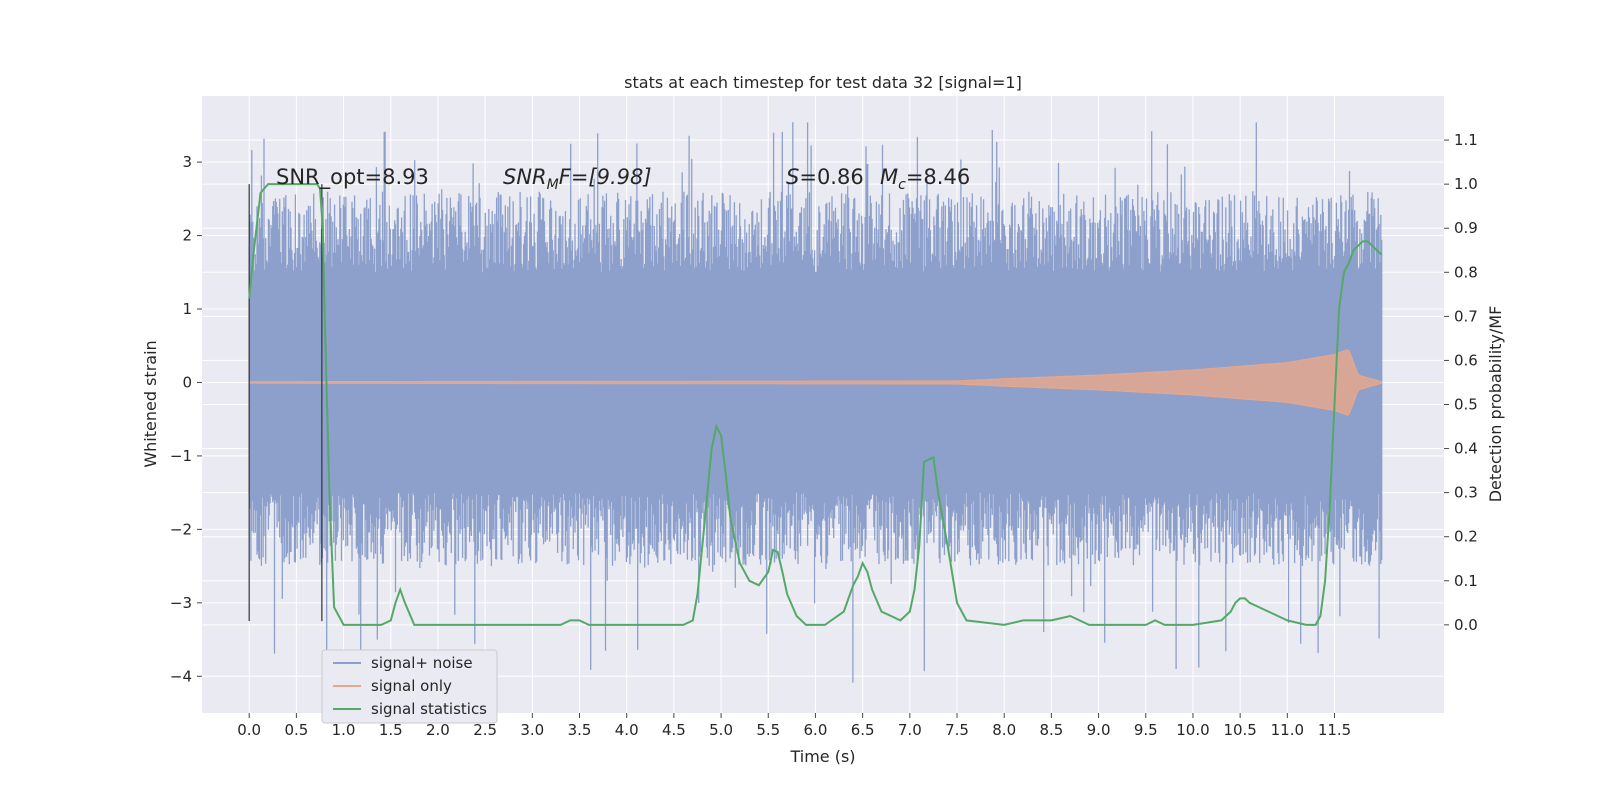 This screenshot has height=800, width=1600. What do you see at coordinates (181, 456) in the screenshot?
I see `y-tick-label: −1` at bounding box center [181, 456].